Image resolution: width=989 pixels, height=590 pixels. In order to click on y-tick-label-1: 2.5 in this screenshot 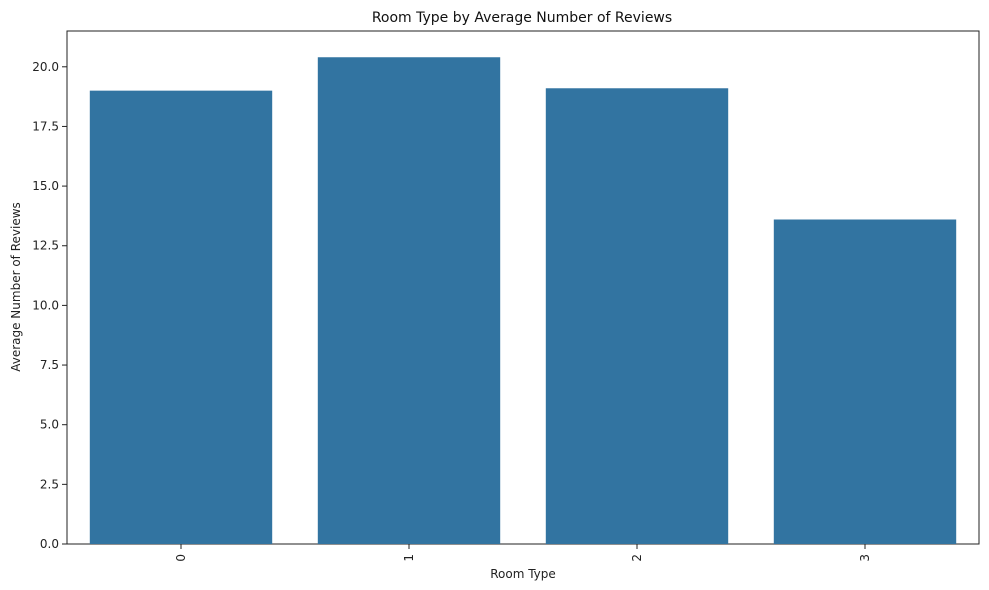, I will do `click(49, 484)`.